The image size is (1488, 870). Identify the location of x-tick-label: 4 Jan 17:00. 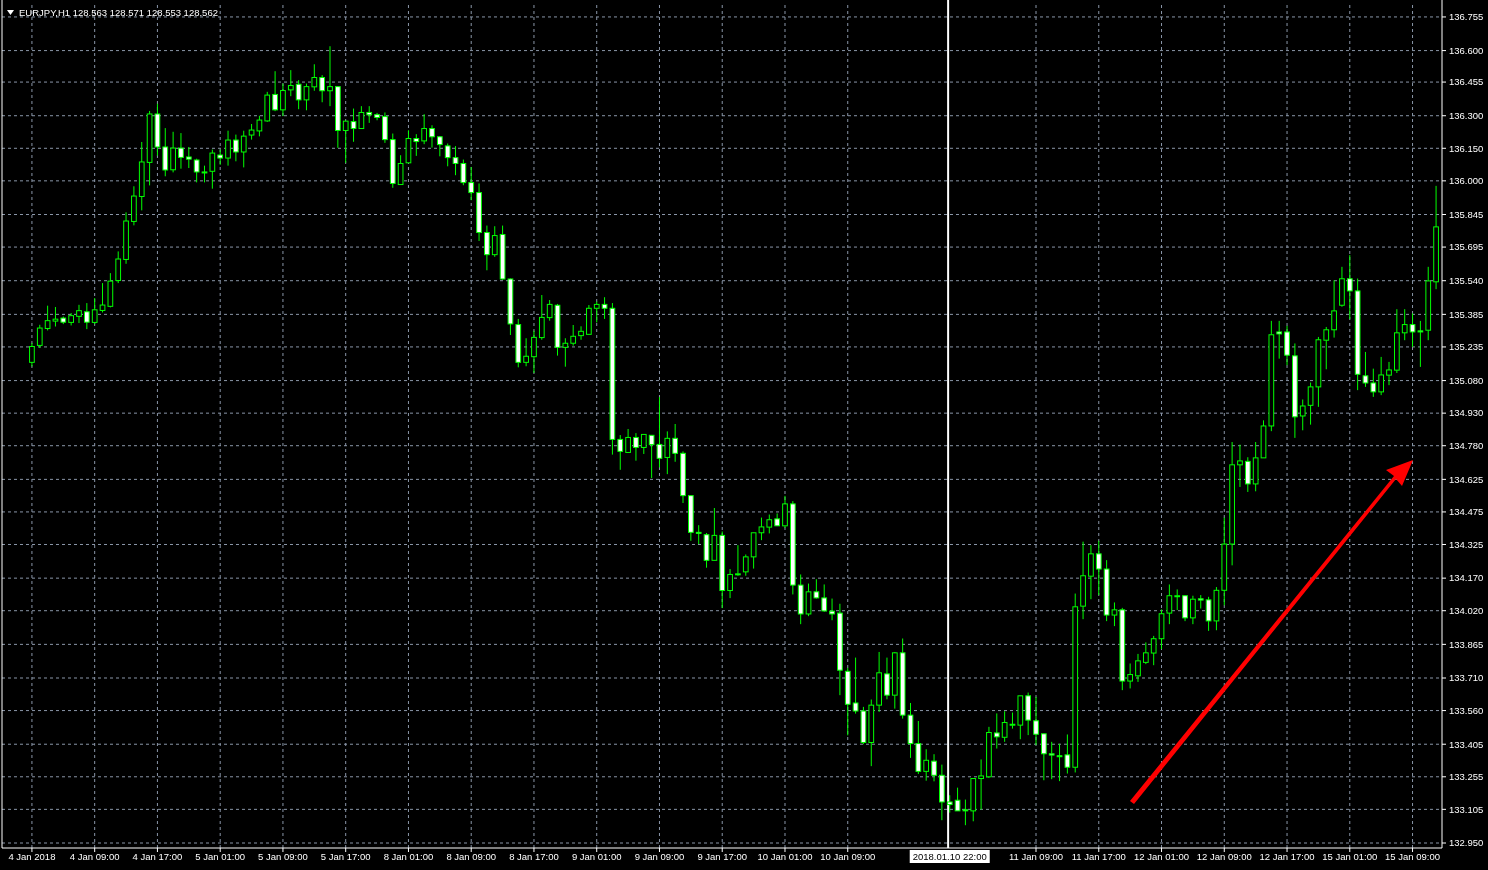
(157, 856).